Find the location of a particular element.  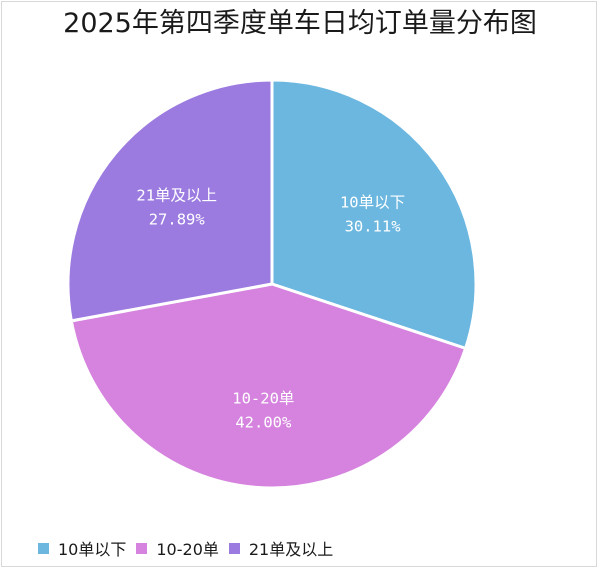

slice-percent-label: 42.00% is located at coordinates (263, 423).